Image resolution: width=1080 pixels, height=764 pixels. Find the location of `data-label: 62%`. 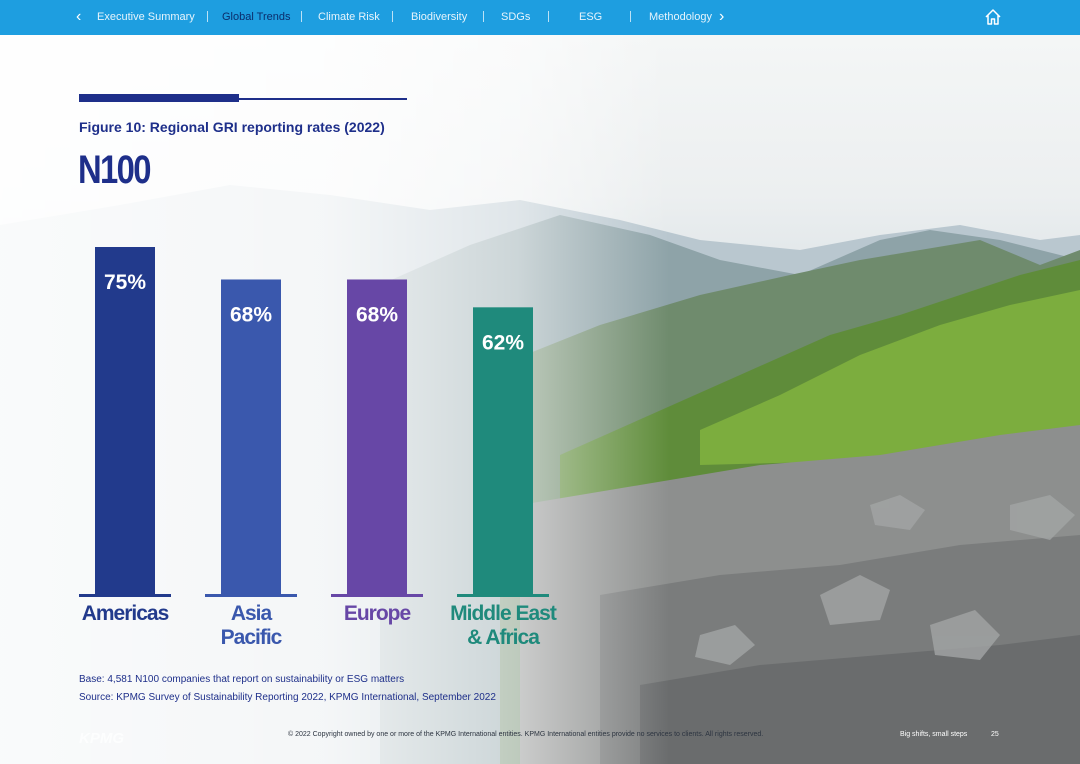

data-label: 62% is located at coordinates (503, 342).